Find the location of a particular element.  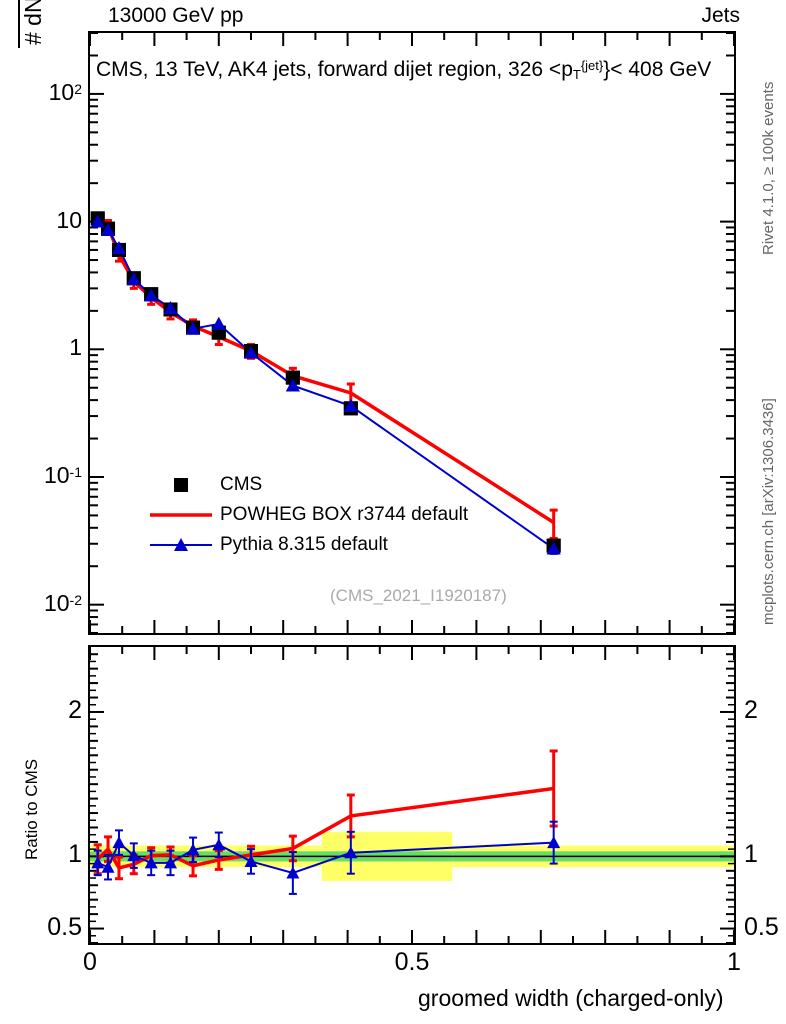

legend-label: POWHEG BOX r3744 default is located at coordinates (344, 514).